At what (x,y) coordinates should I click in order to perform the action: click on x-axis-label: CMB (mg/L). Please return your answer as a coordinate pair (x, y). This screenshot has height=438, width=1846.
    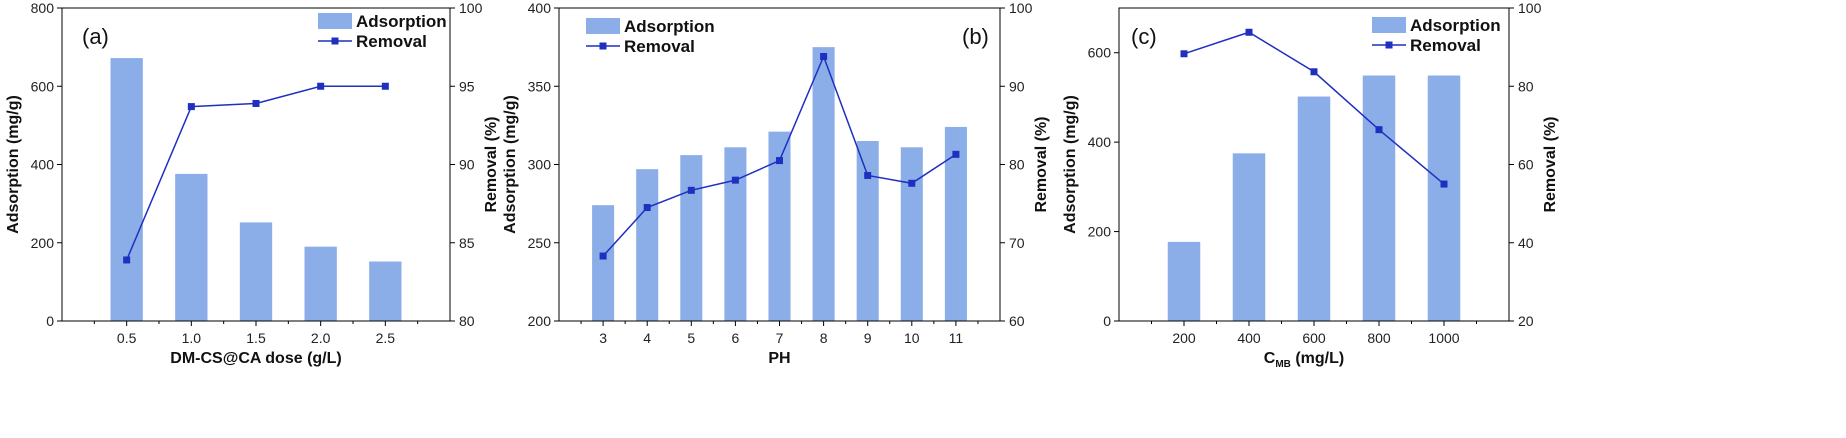
    Looking at the image, I should click on (1304, 360).